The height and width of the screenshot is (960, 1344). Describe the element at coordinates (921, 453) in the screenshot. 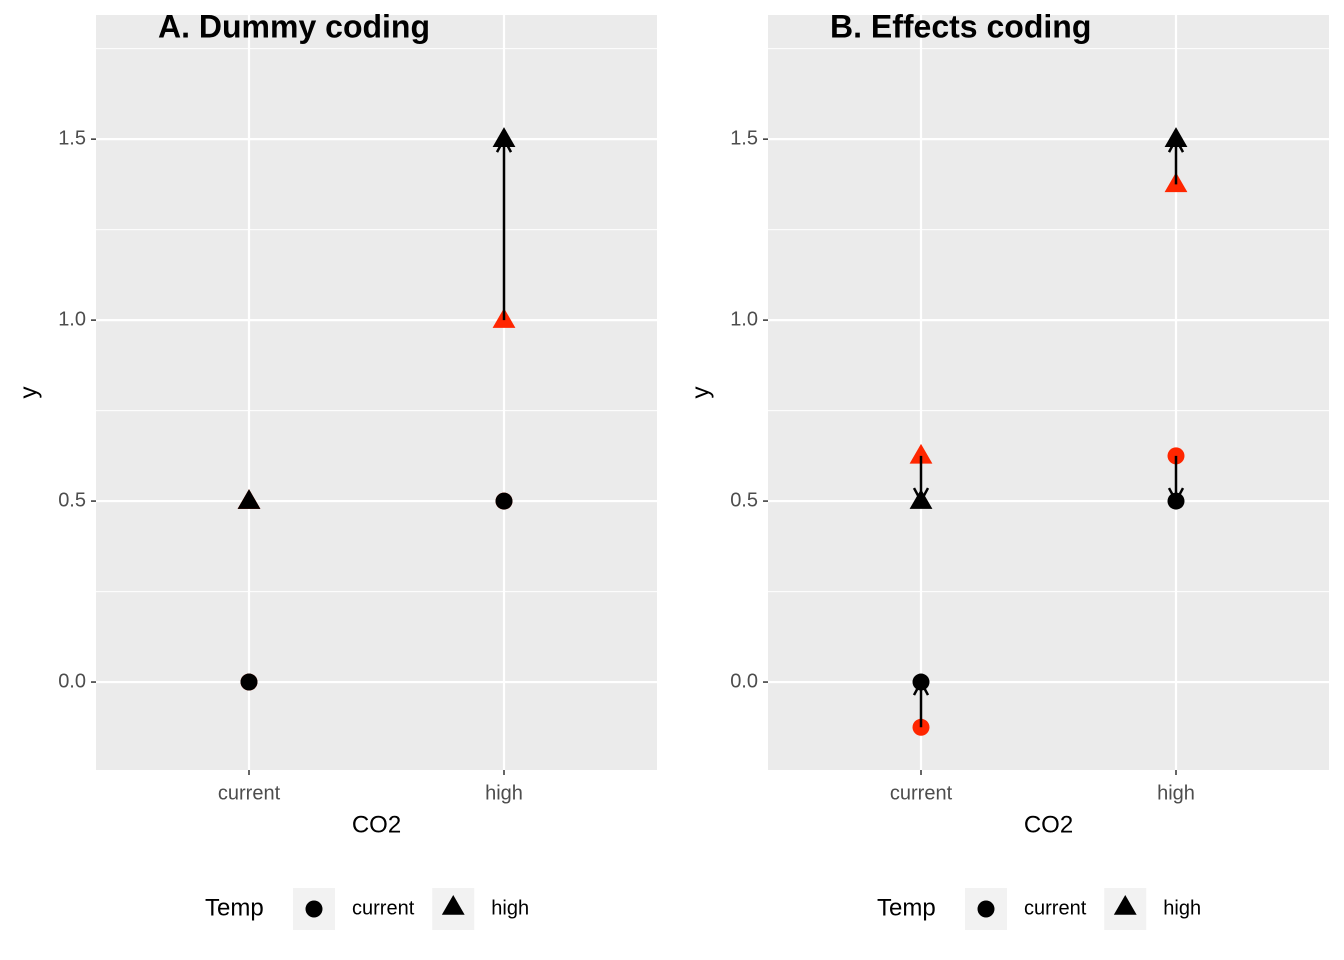

I see `estimate-point` at that location.